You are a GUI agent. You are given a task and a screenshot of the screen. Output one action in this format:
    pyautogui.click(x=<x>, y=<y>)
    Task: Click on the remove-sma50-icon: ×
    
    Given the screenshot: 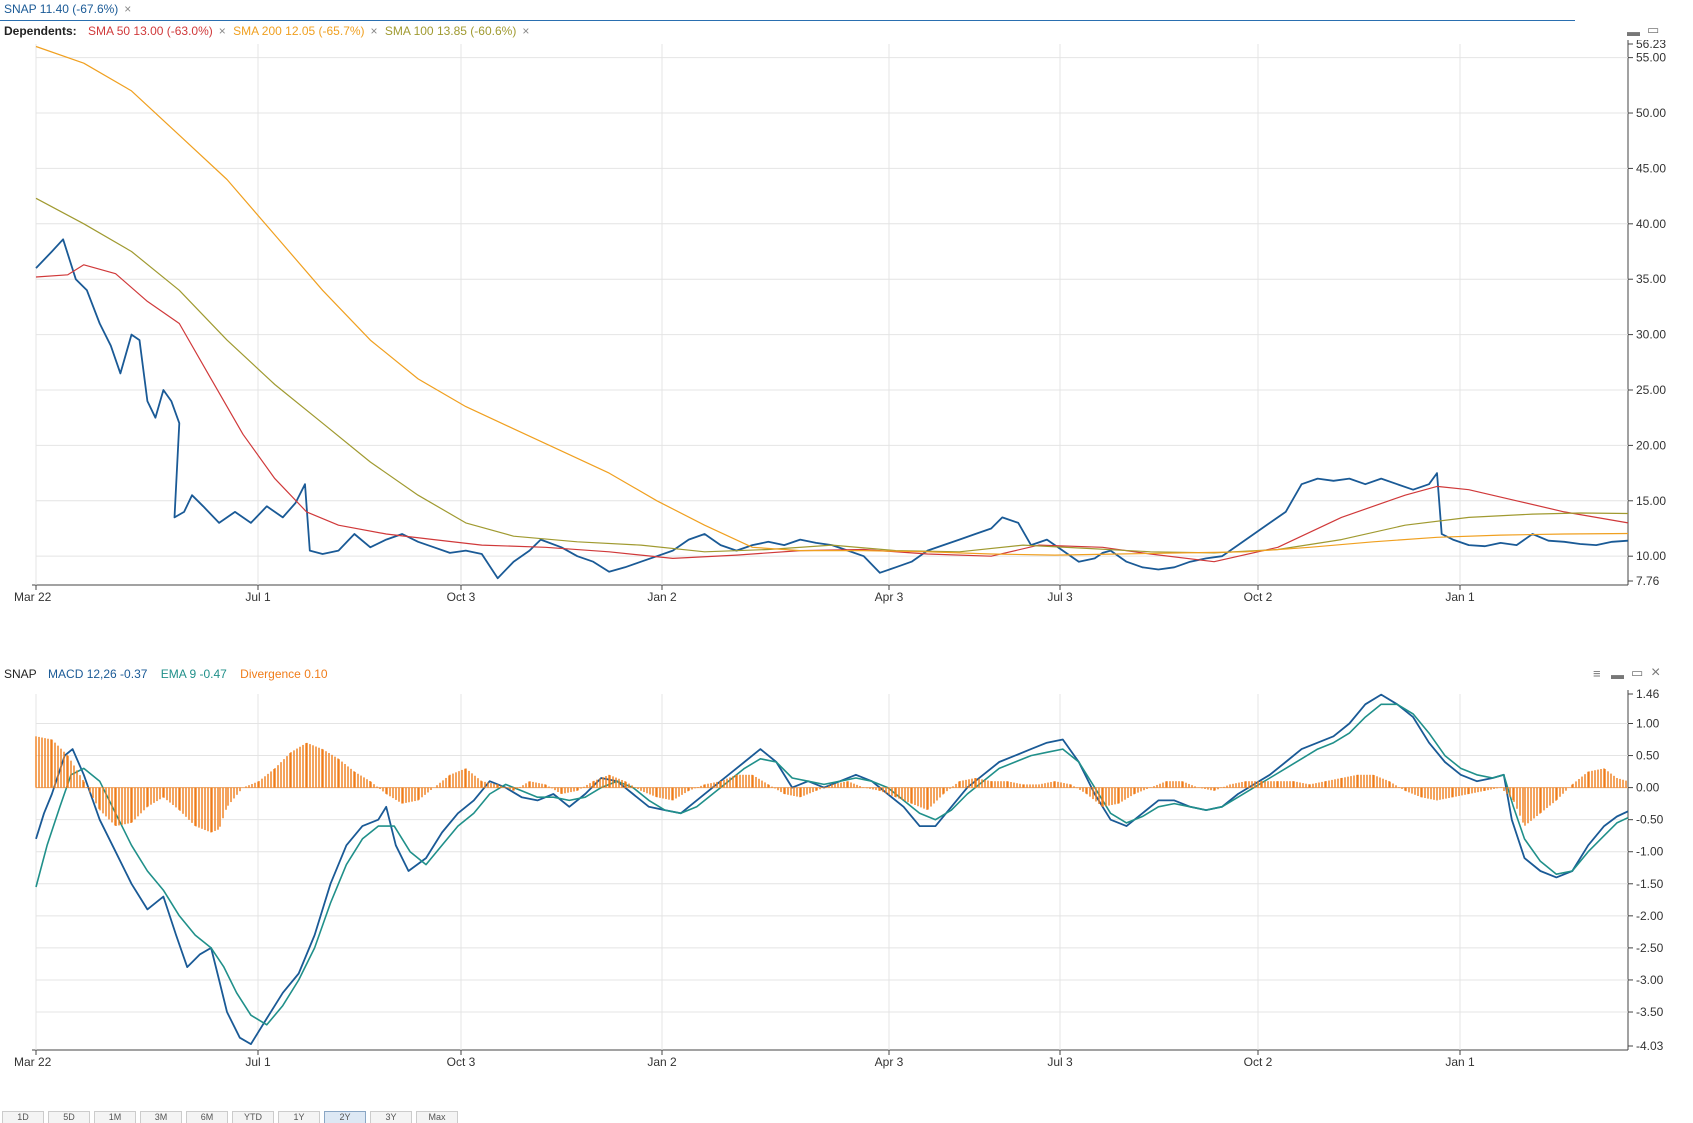 What is the action you would take?
    pyautogui.click(x=222, y=31)
    